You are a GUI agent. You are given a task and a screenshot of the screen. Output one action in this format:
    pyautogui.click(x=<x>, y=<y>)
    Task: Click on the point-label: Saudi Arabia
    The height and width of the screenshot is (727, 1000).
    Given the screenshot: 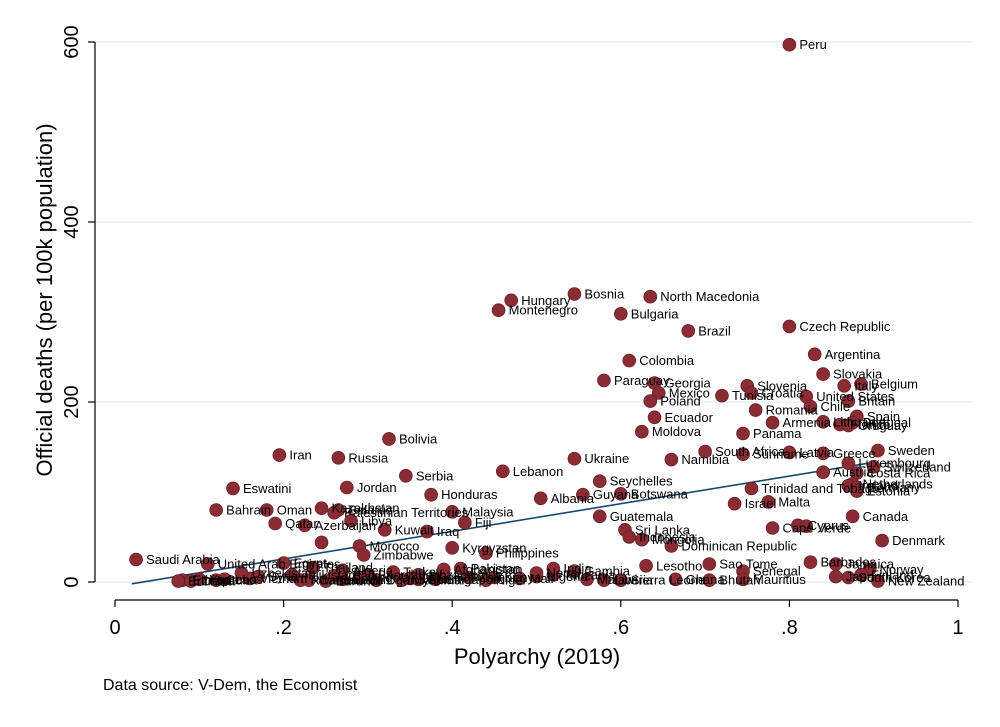 What is the action you would take?
    pyautogui.click(x=183, y=559)
    